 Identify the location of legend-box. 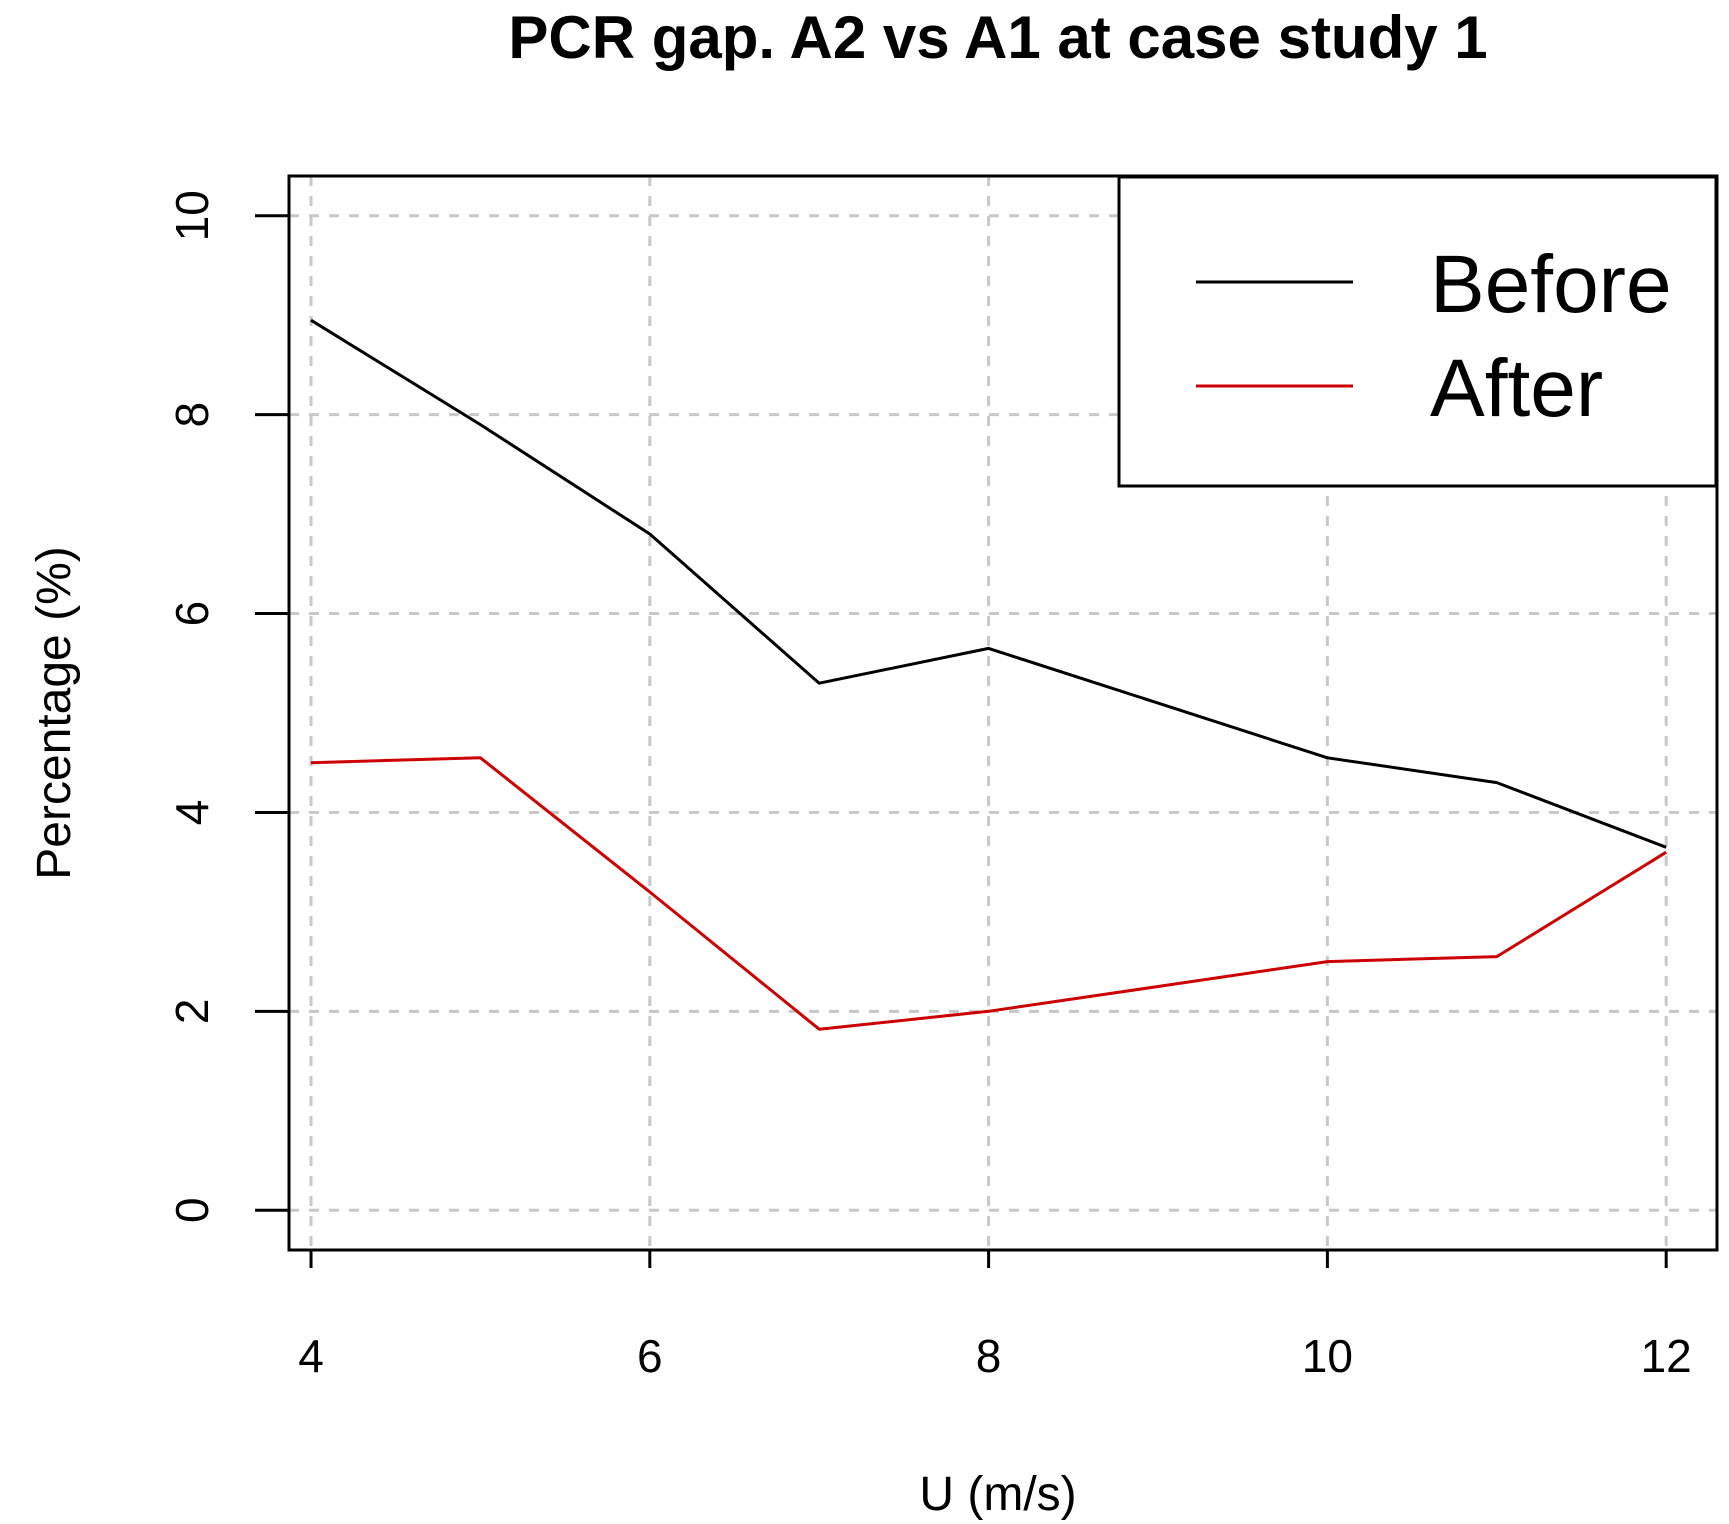
(1417, 331).